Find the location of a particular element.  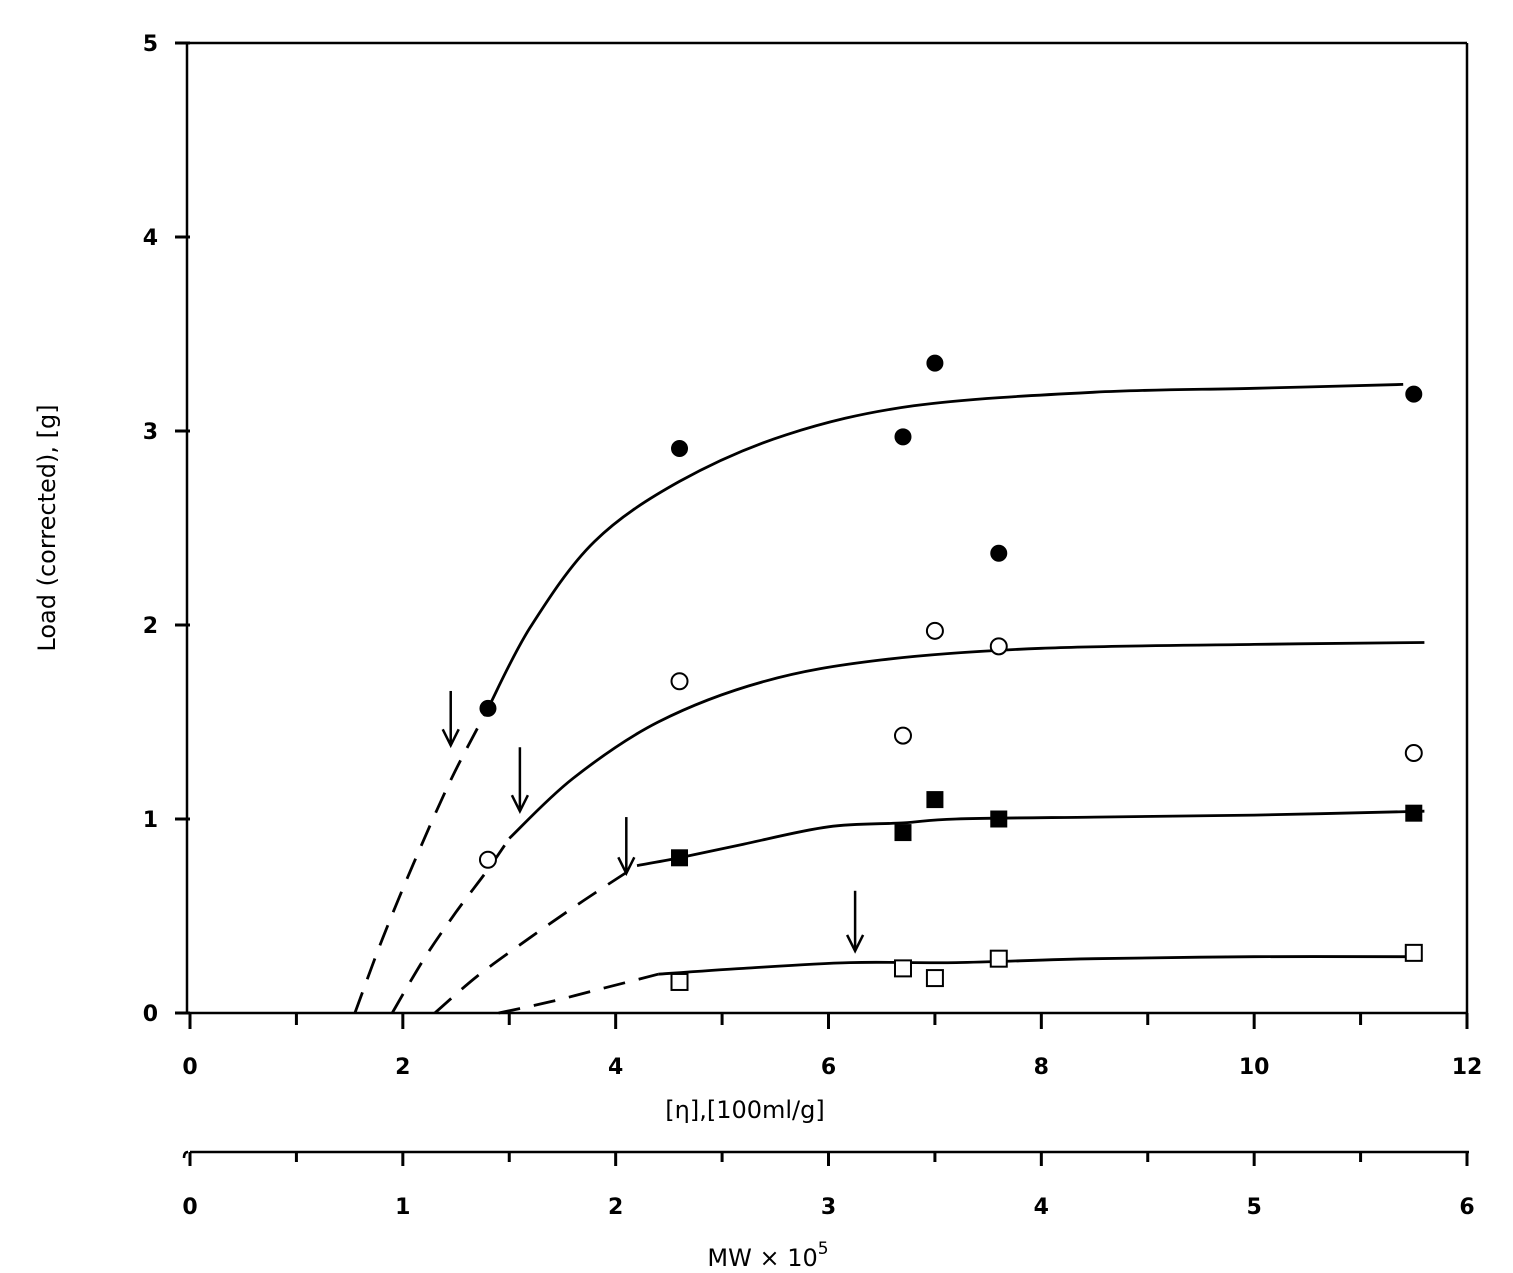

secondary-x-ticks: 0 1 2 3 4 5 6 is located at coordinates (828, 1185).